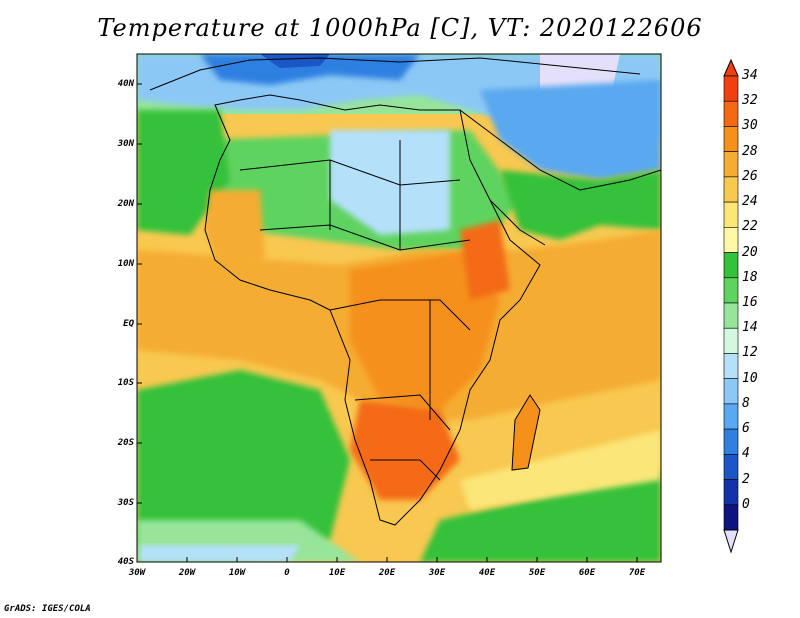 Image resolution: width=800 pixels, height=618 pixels. I want to click on colorbar-label: 6, so click(746, 429).